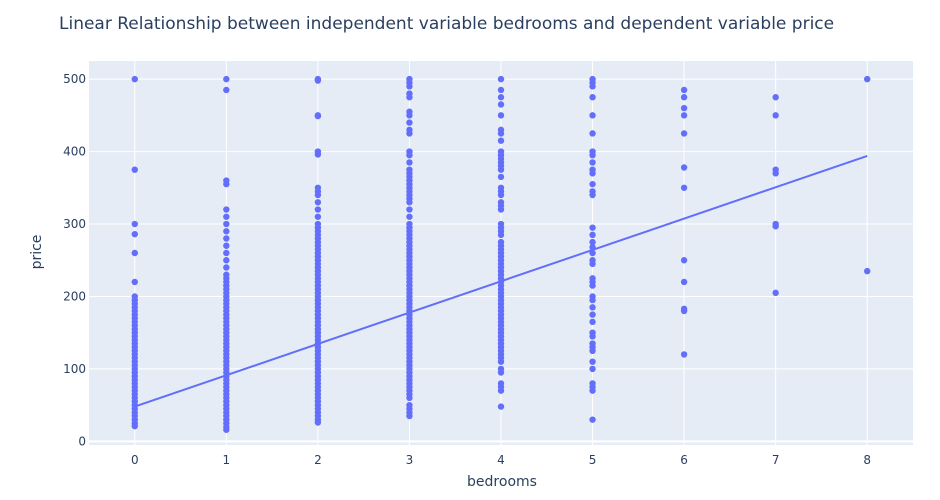 The width and height of the screenshot is (940, 500). I want to click on x-tick-label: 2, so click(318, 460).